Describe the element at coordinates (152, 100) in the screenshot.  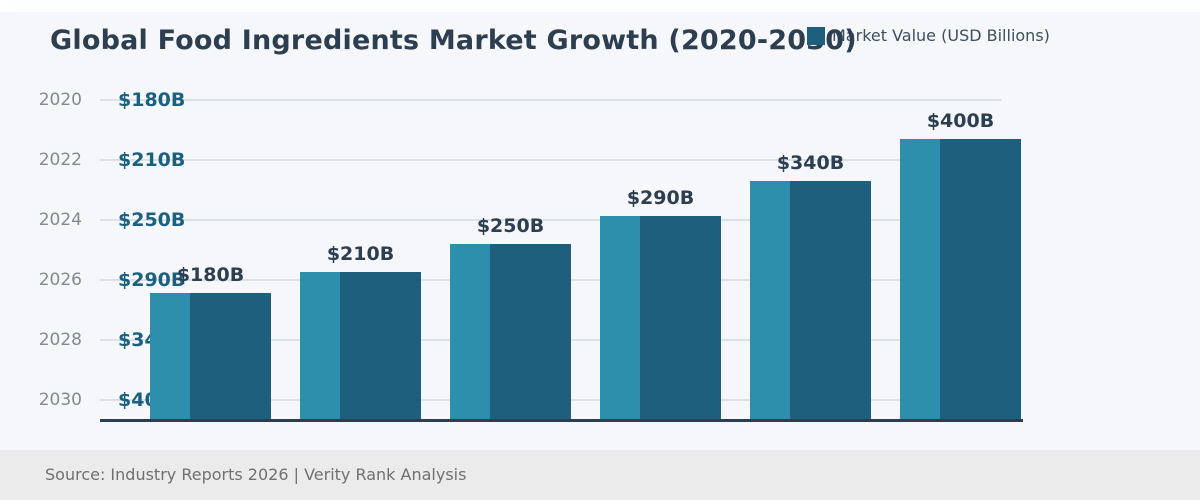
I see `y-axis-value-label: $180B` at that location.